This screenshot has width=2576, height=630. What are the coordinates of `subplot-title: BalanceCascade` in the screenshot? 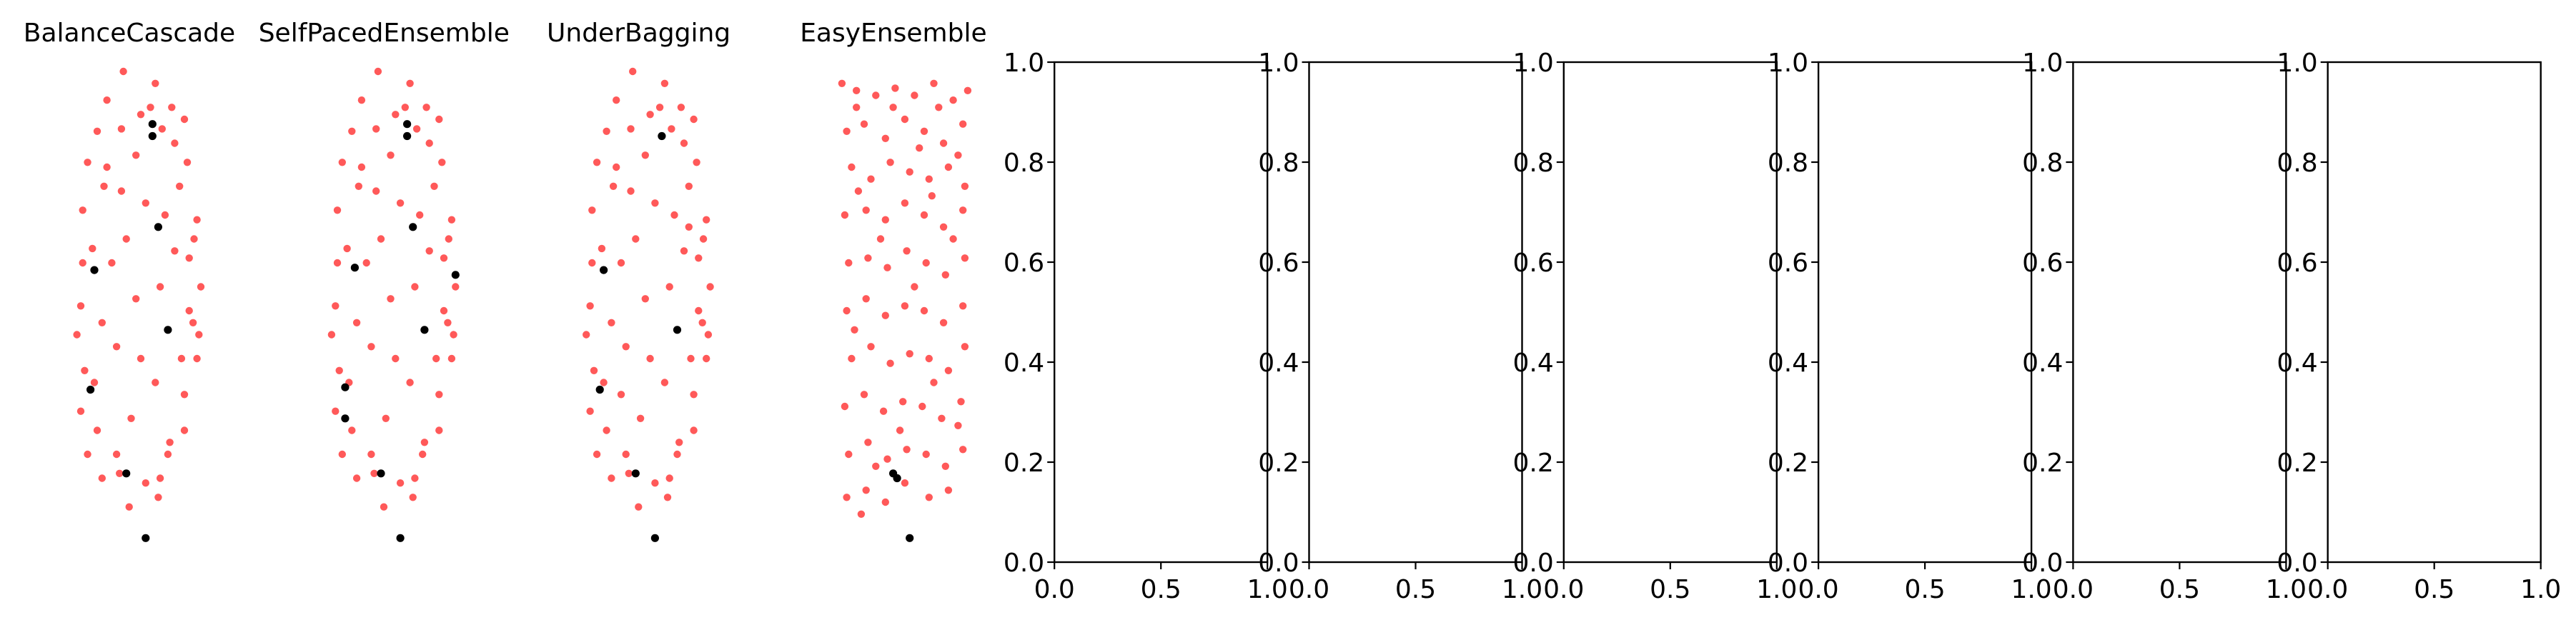 It's located at (130, 33).